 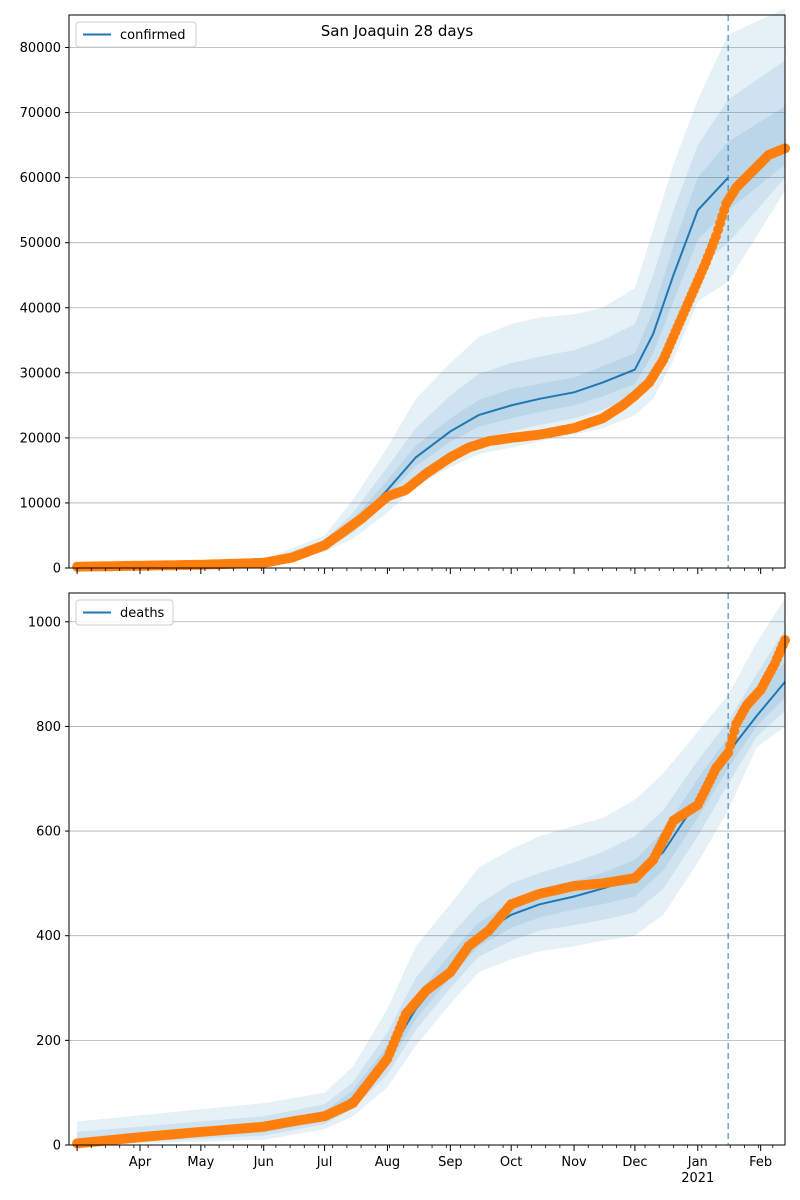 I want to click on y-tick-label: 30000, so click(x=40, y=373).